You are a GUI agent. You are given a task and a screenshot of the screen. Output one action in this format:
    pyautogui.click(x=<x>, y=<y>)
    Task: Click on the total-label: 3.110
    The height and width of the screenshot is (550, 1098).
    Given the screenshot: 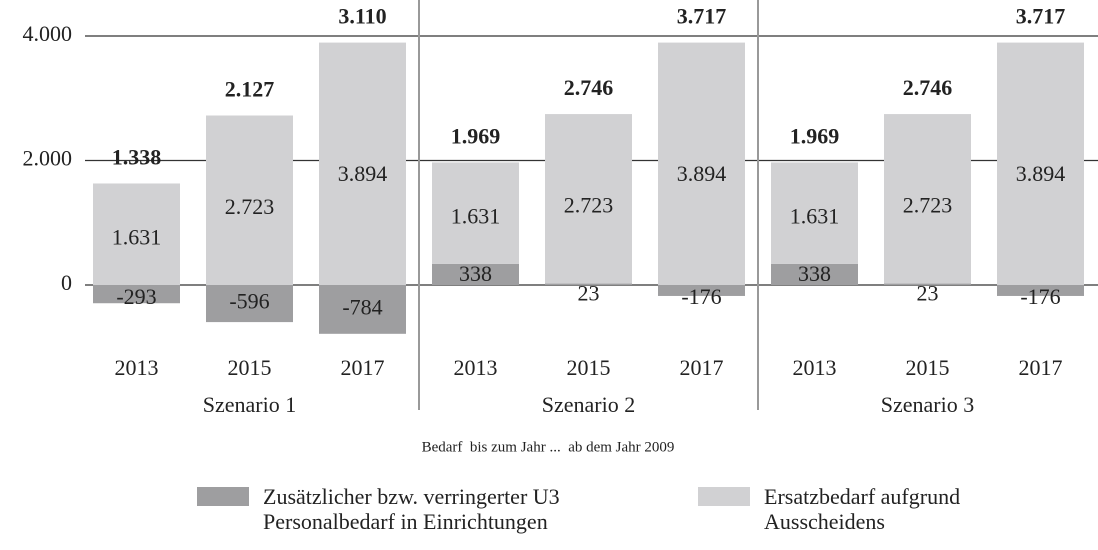 What is the action you would take?
    pyautogui.click(x=362, y=16)
    